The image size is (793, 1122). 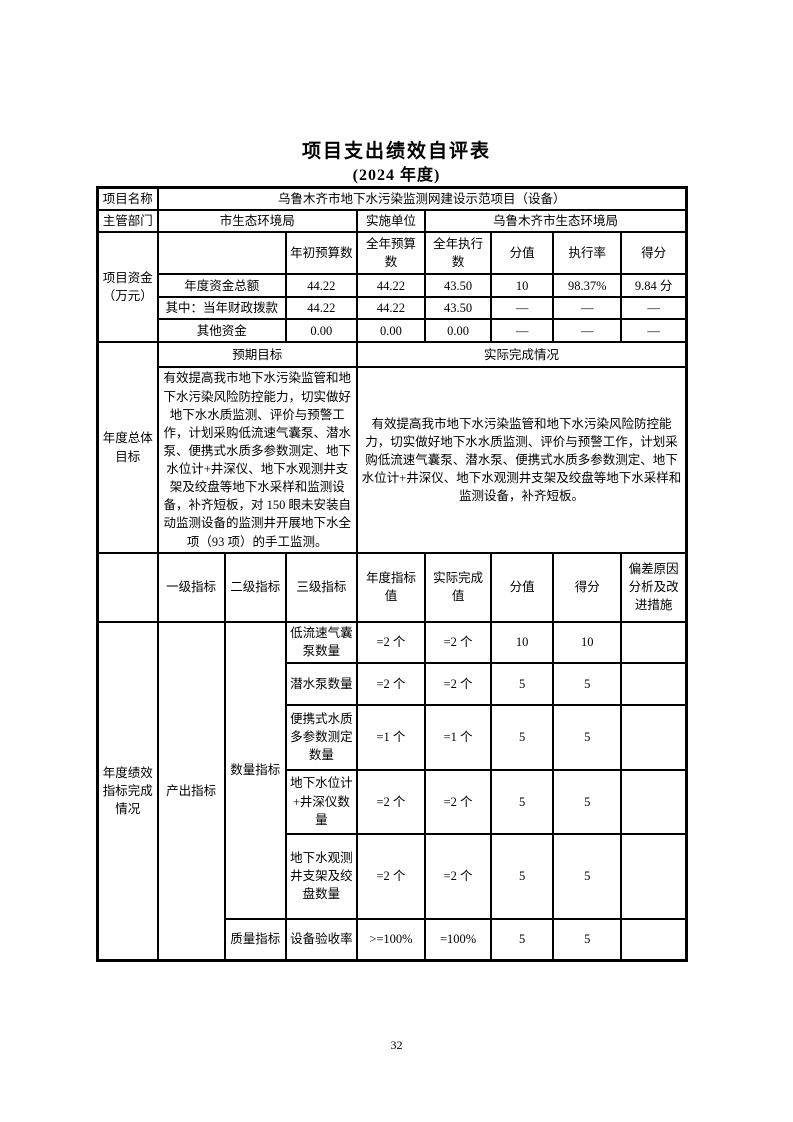 What do you see at coordinates (127, 447) in the screenshot?
I see `goals-section-label: 年度总体目标` at bounding box center [127, 447].